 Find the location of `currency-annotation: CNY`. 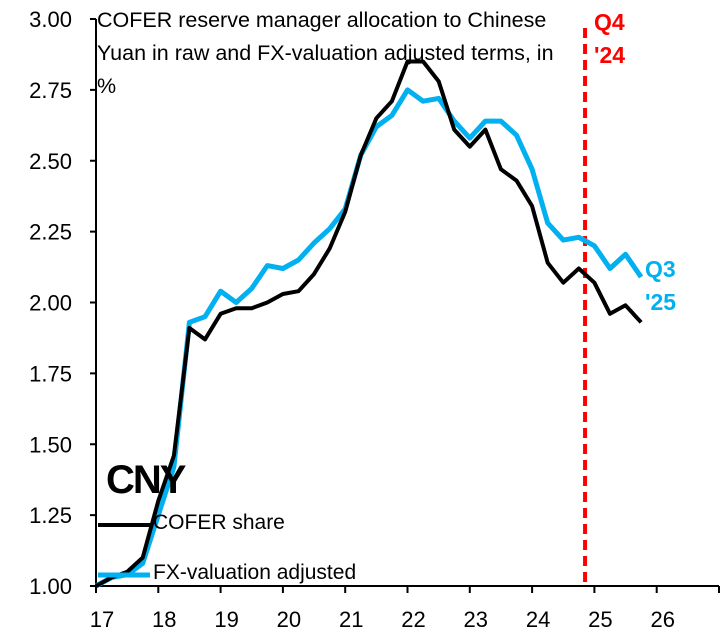

currency-annotation: CNY is located at coordinates (146, 480).